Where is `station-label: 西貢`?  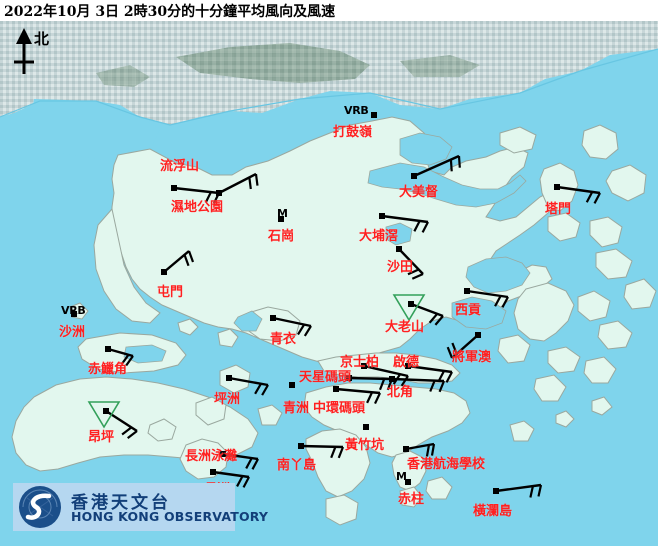
station-label: 西貢 is located at coordinates (468, 310).